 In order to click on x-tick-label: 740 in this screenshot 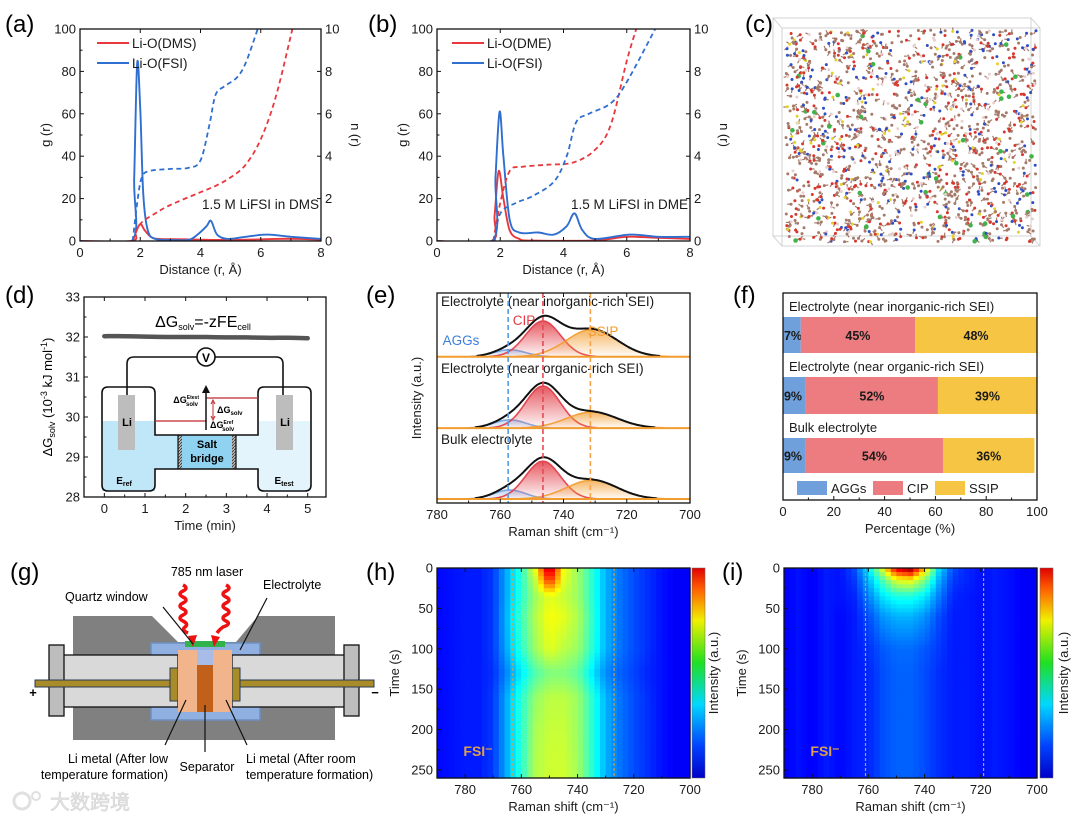, I will do `click(564, 514)`.